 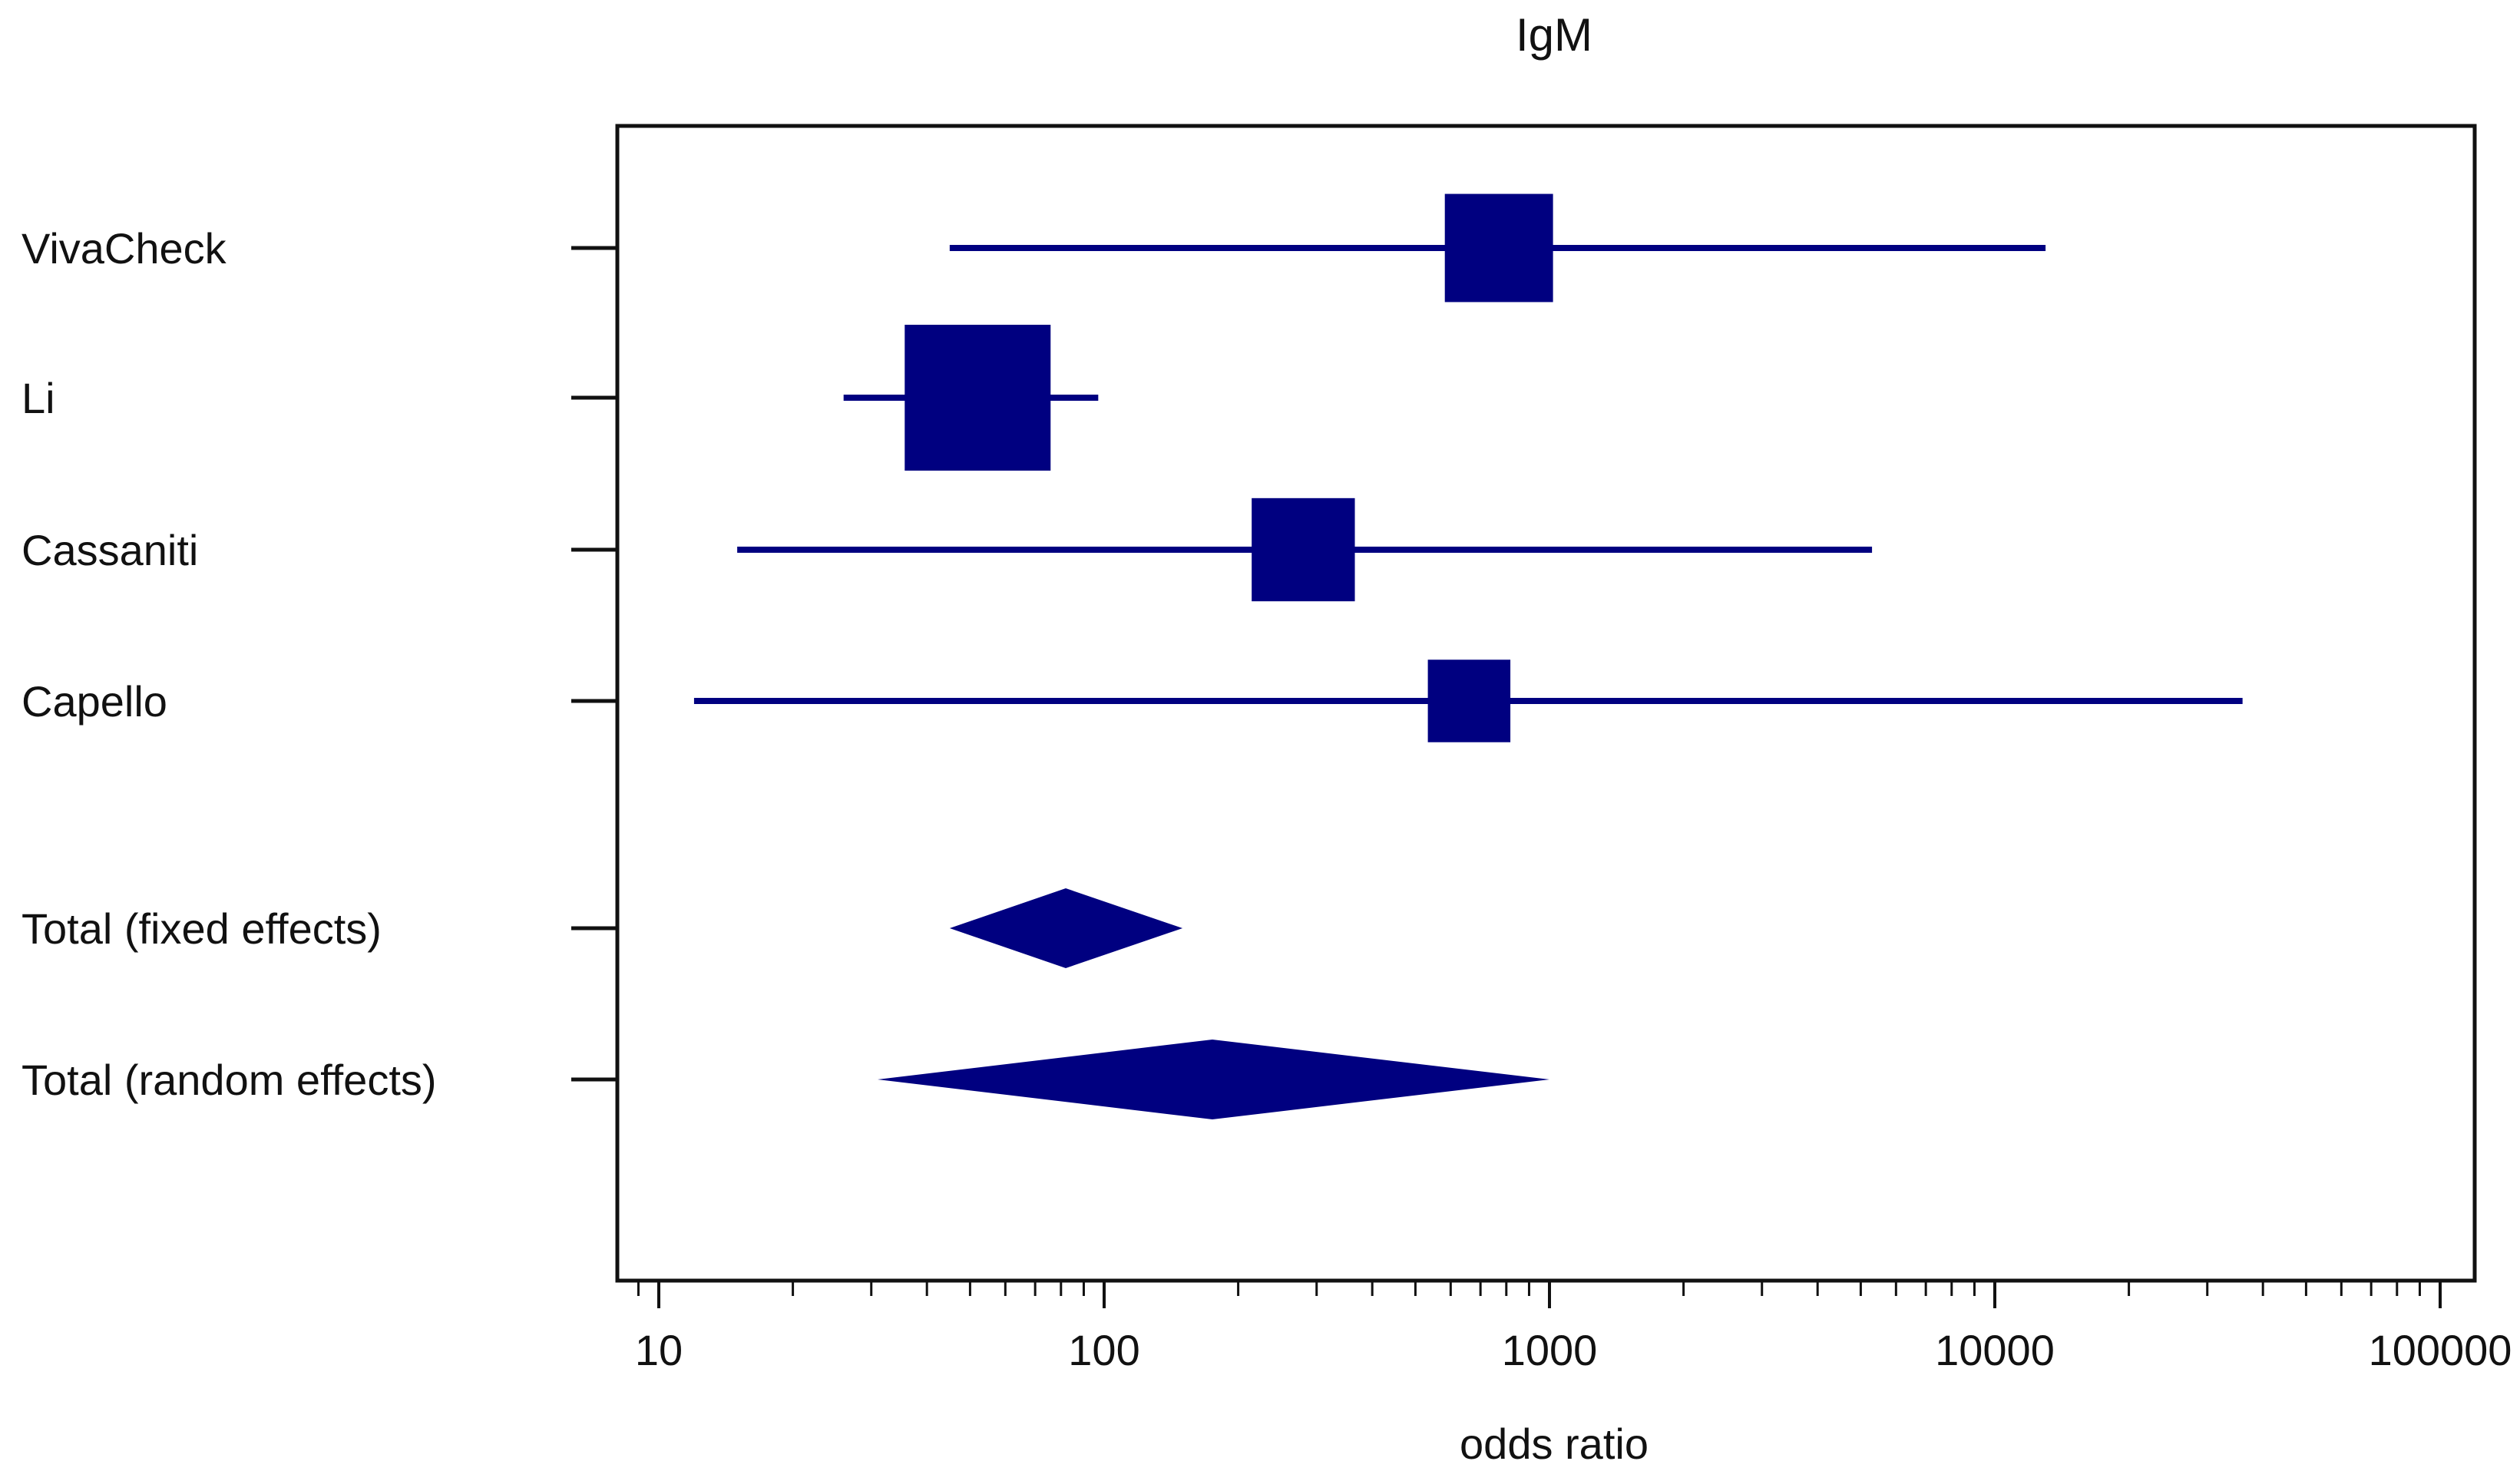 What do you see at coordinates (229, 1080) in the screenshot?
I see `row-label: Total (random effects)` at bounding box center [229, 1080].